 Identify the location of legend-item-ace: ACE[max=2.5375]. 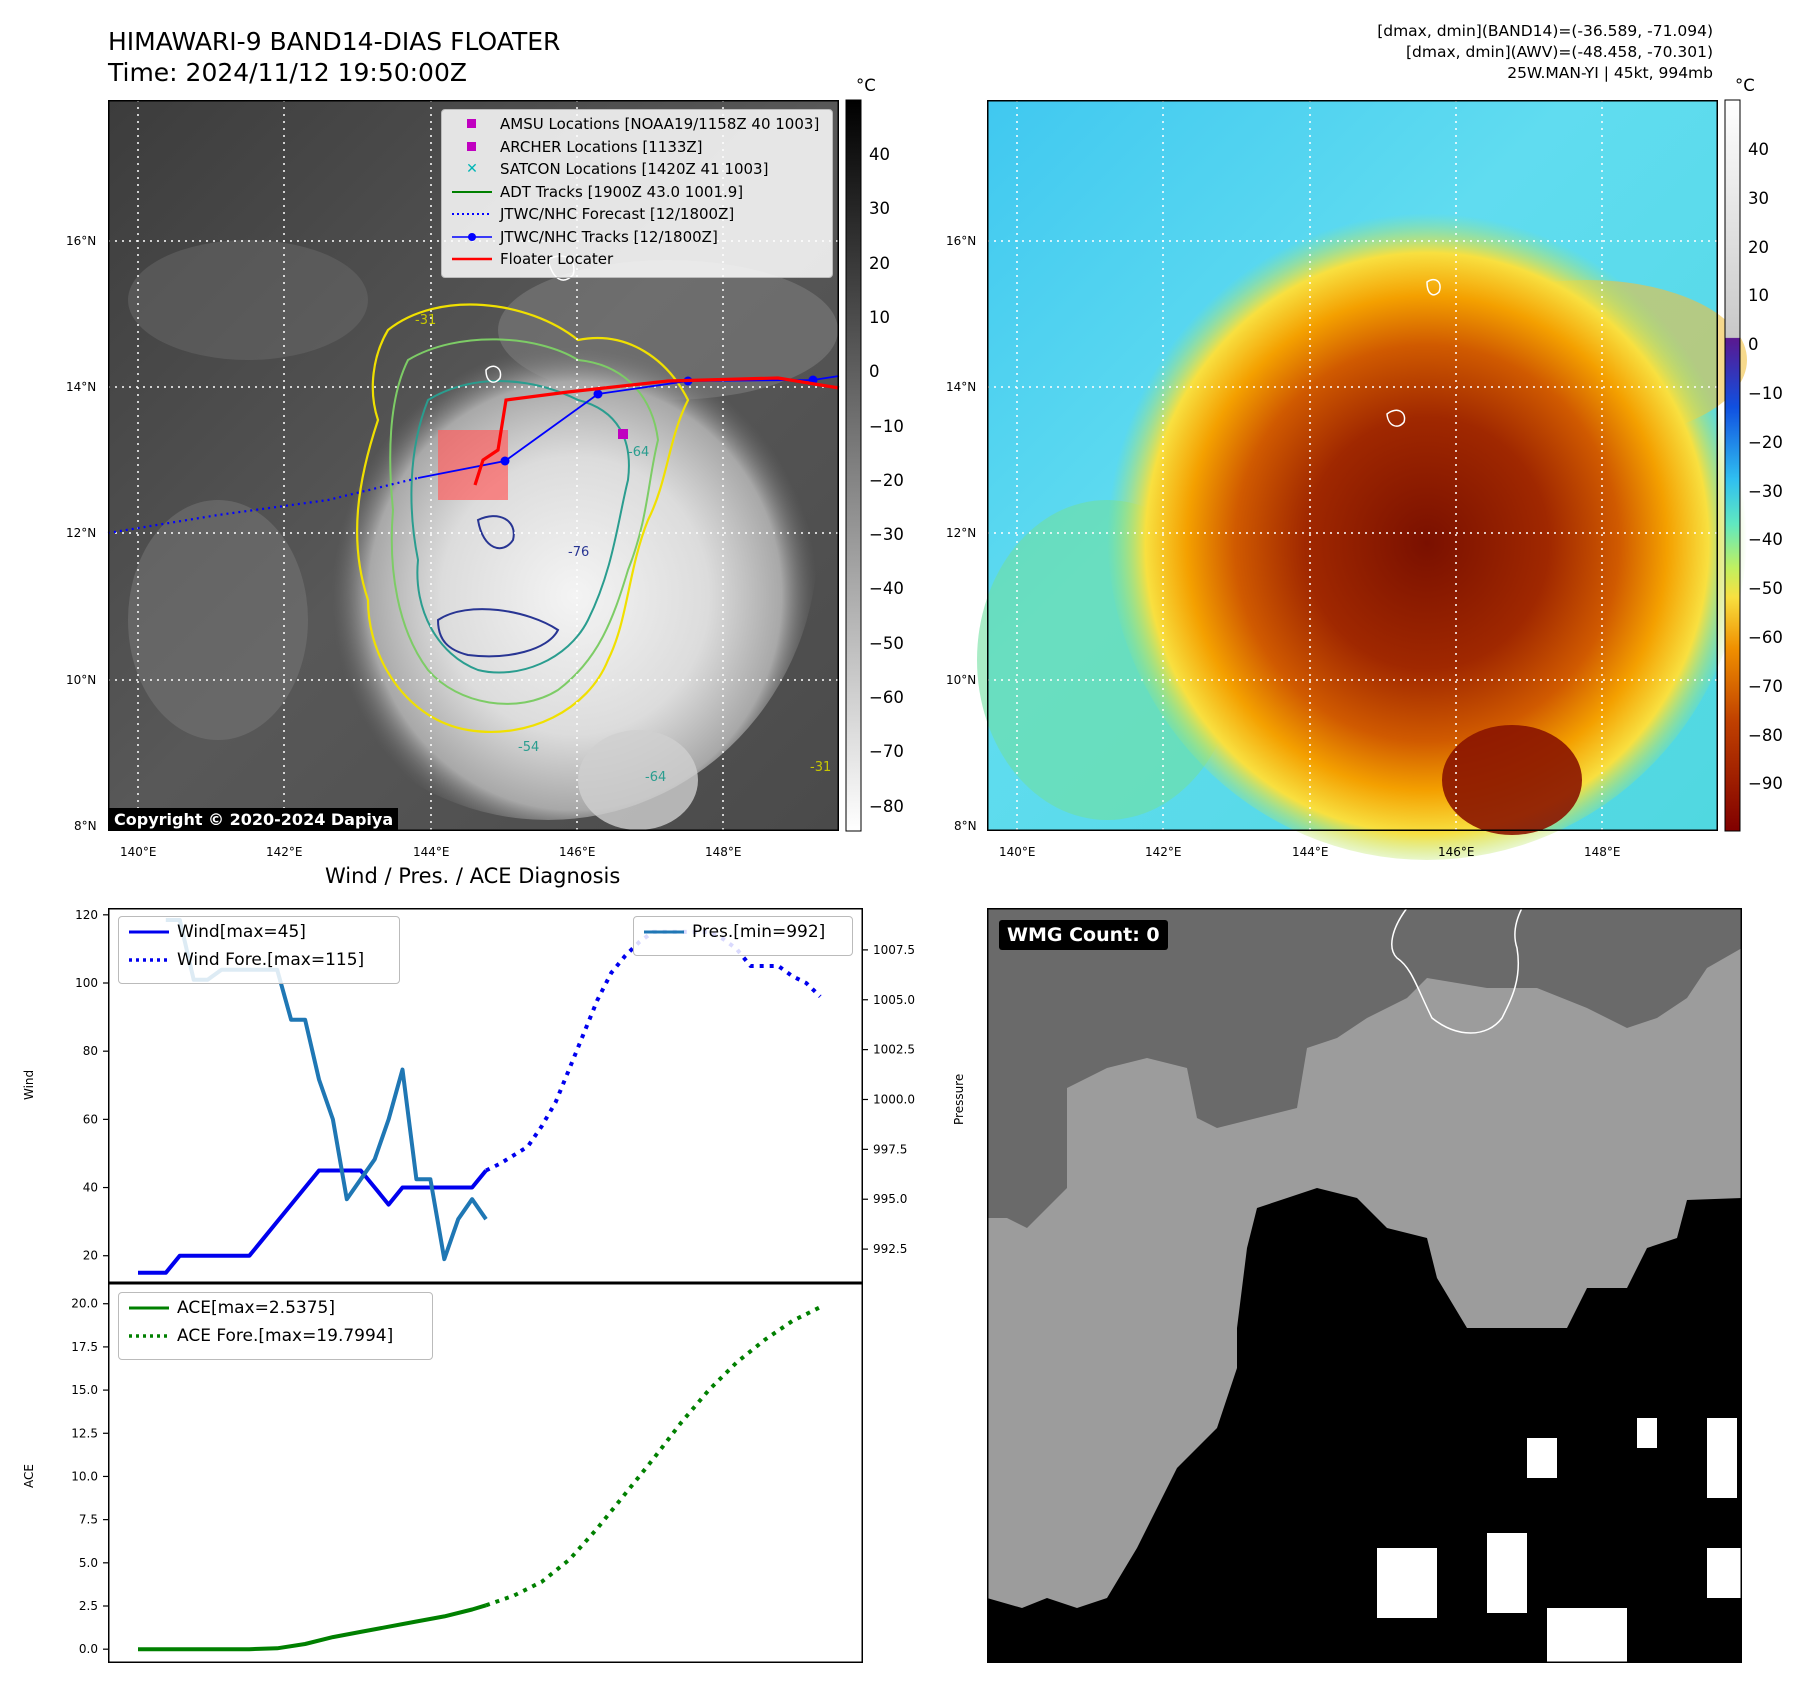
(232, 1308).